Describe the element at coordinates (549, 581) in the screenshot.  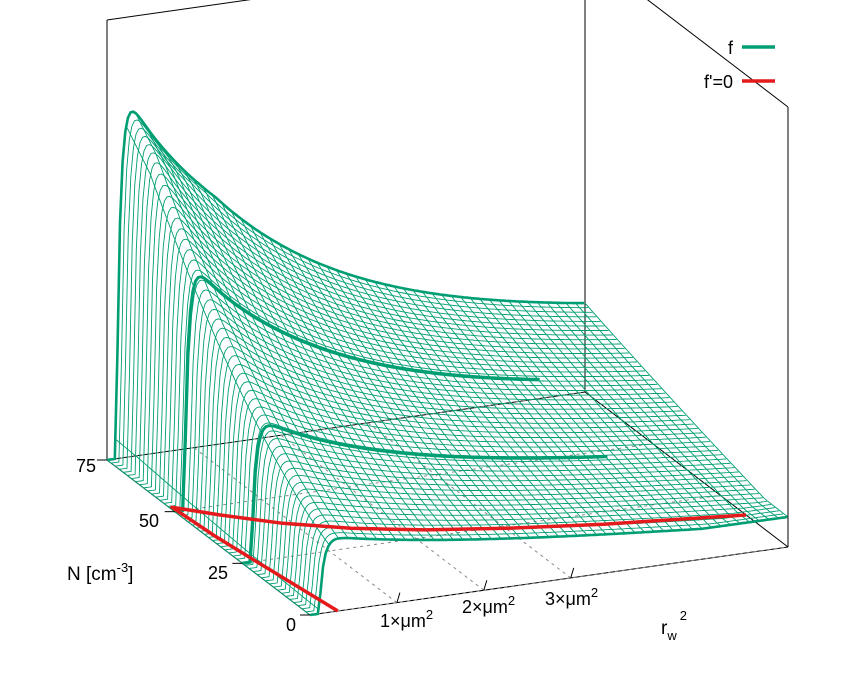
I see `x-axis-line` at that location.